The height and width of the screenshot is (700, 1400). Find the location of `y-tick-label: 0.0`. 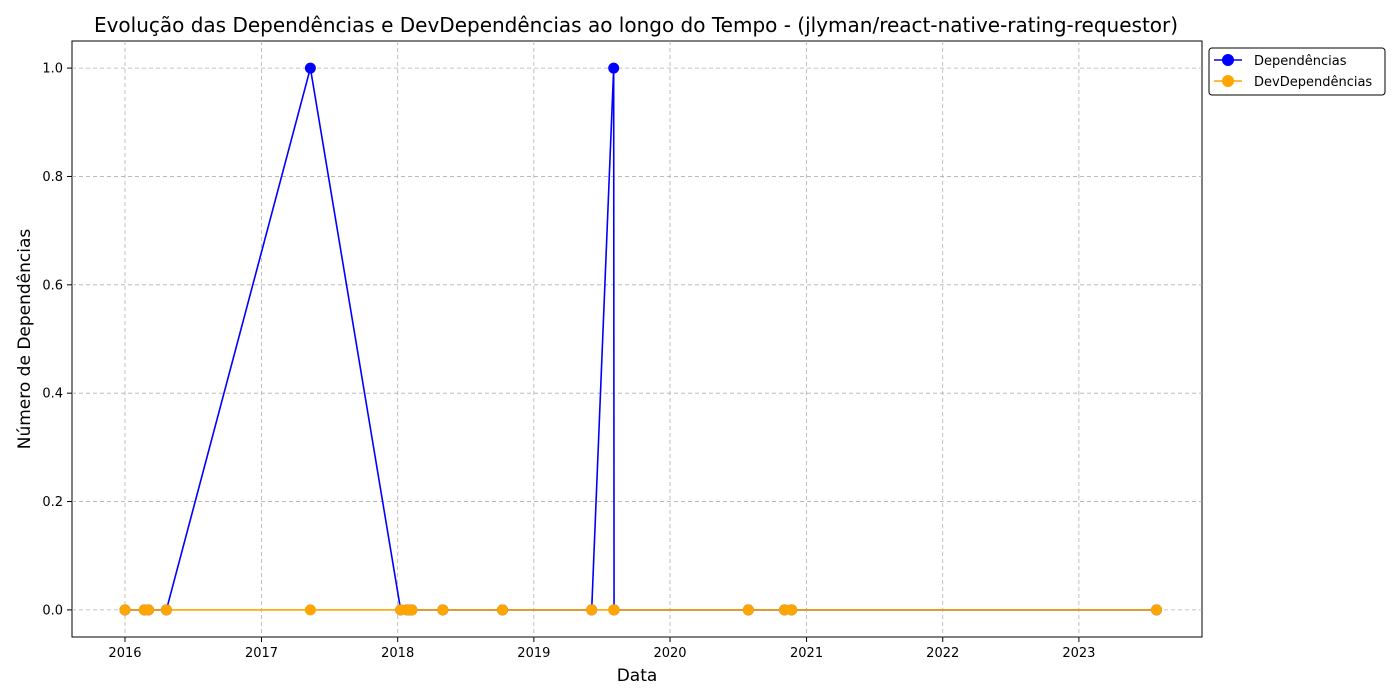

y-tick-label: 0.0 is located at coordinates (52, 610).